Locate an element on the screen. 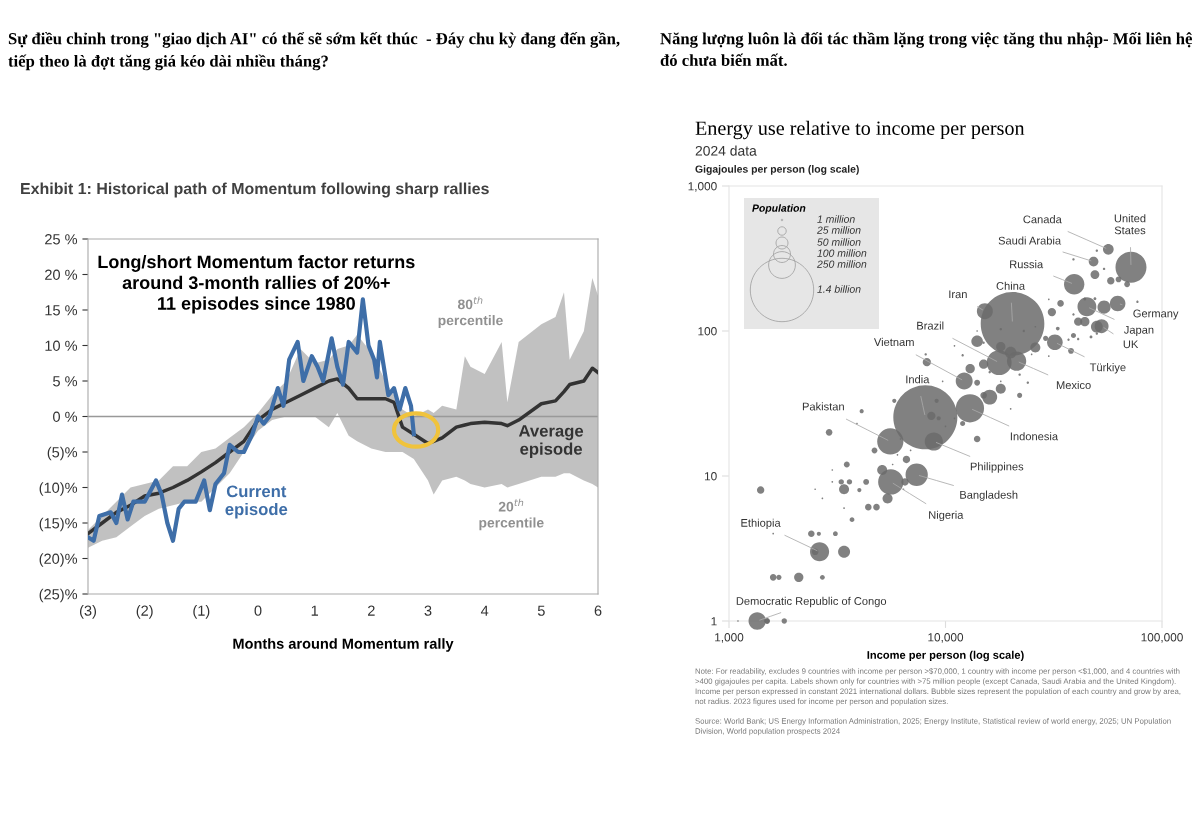 Image resolution: width=1200 pixels, height=823 pixels. y-tick-label: 15 % is located at coordinates (61, 310).